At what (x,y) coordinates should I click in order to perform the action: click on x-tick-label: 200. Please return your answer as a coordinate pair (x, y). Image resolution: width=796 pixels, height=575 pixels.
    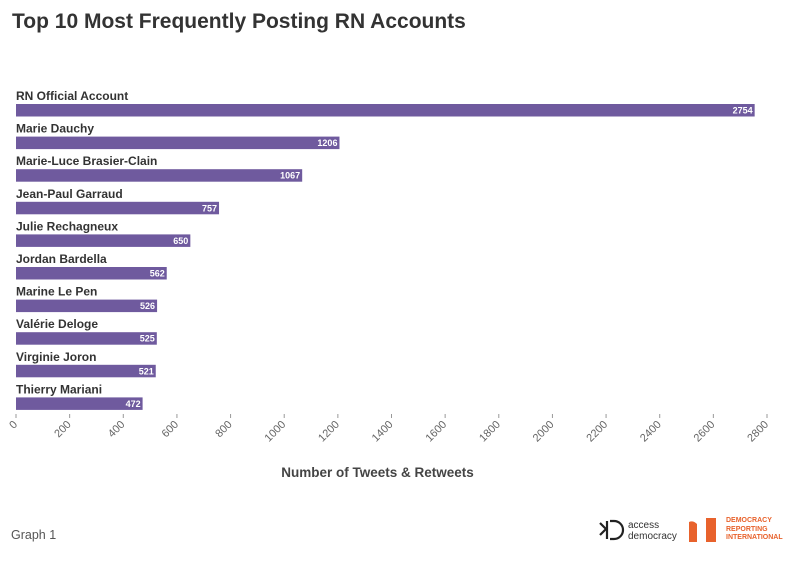
    Looking at the image, I should click on (62, 429).